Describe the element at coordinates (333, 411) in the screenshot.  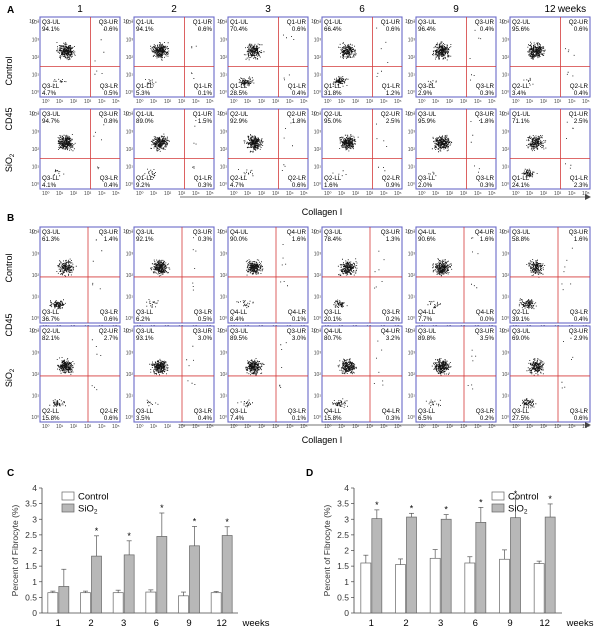
I see `quadrant-name: Q4-LL` at that location.